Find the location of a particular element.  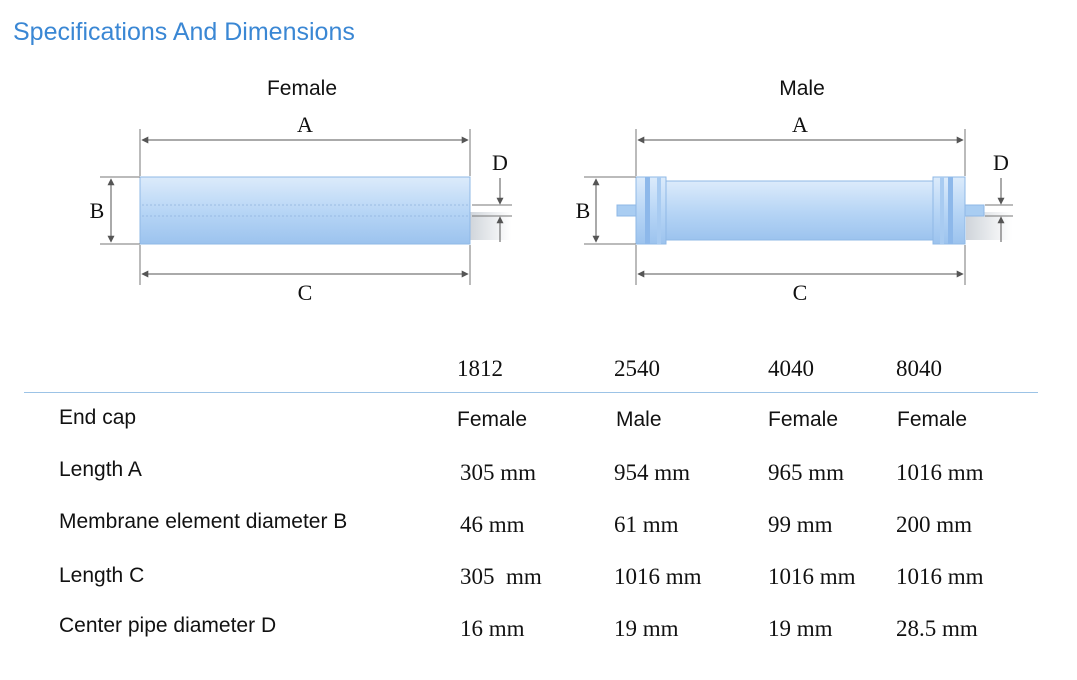

female-diagram: Female A B D C is located at coordinates (301, 191).